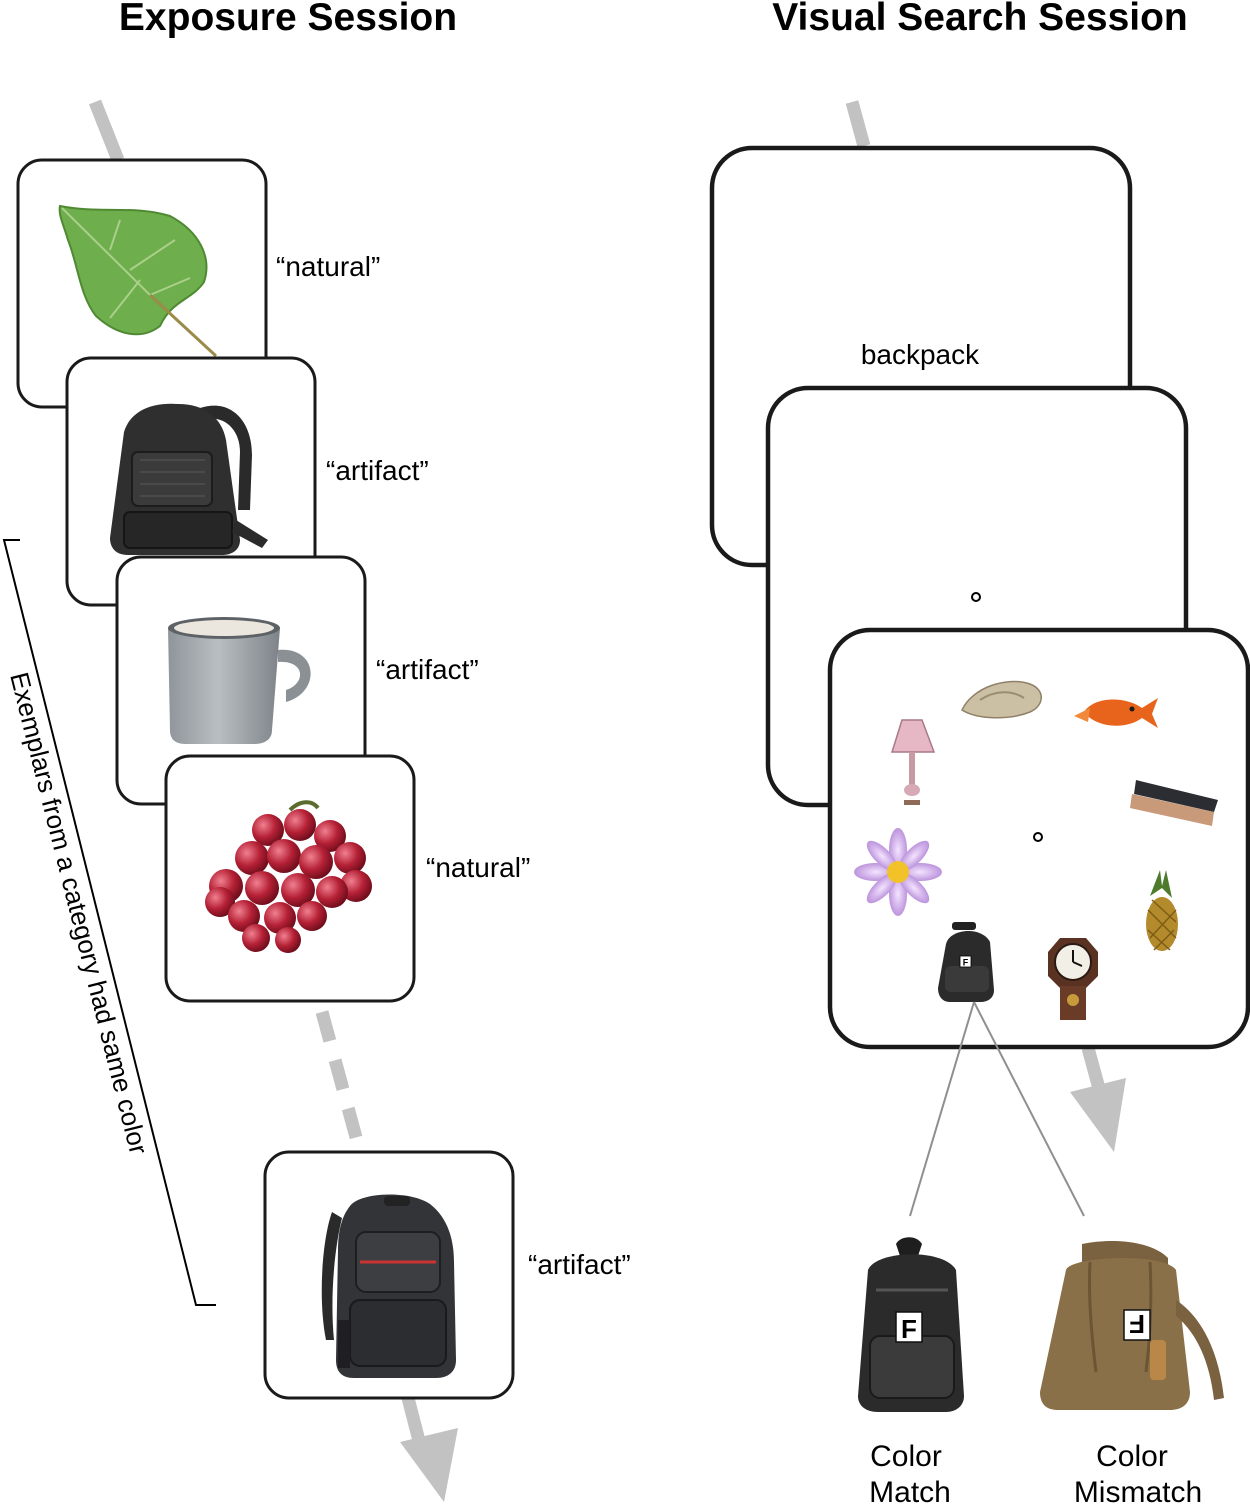  I want to click on exposure-session-title: Exposure Session, so click(288, 19).